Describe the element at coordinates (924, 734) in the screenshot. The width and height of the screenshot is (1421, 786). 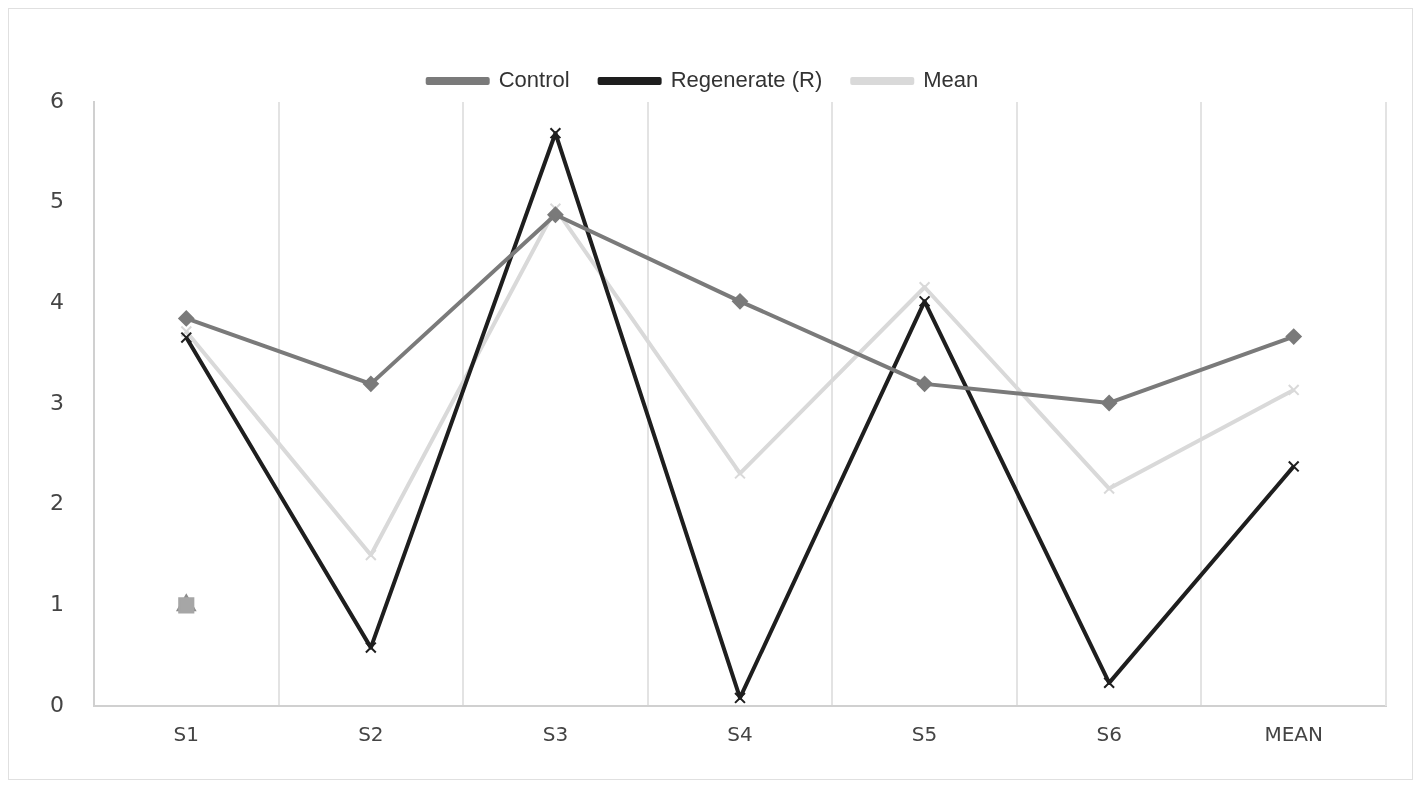
I see `x-tick-label: S5` at that location.